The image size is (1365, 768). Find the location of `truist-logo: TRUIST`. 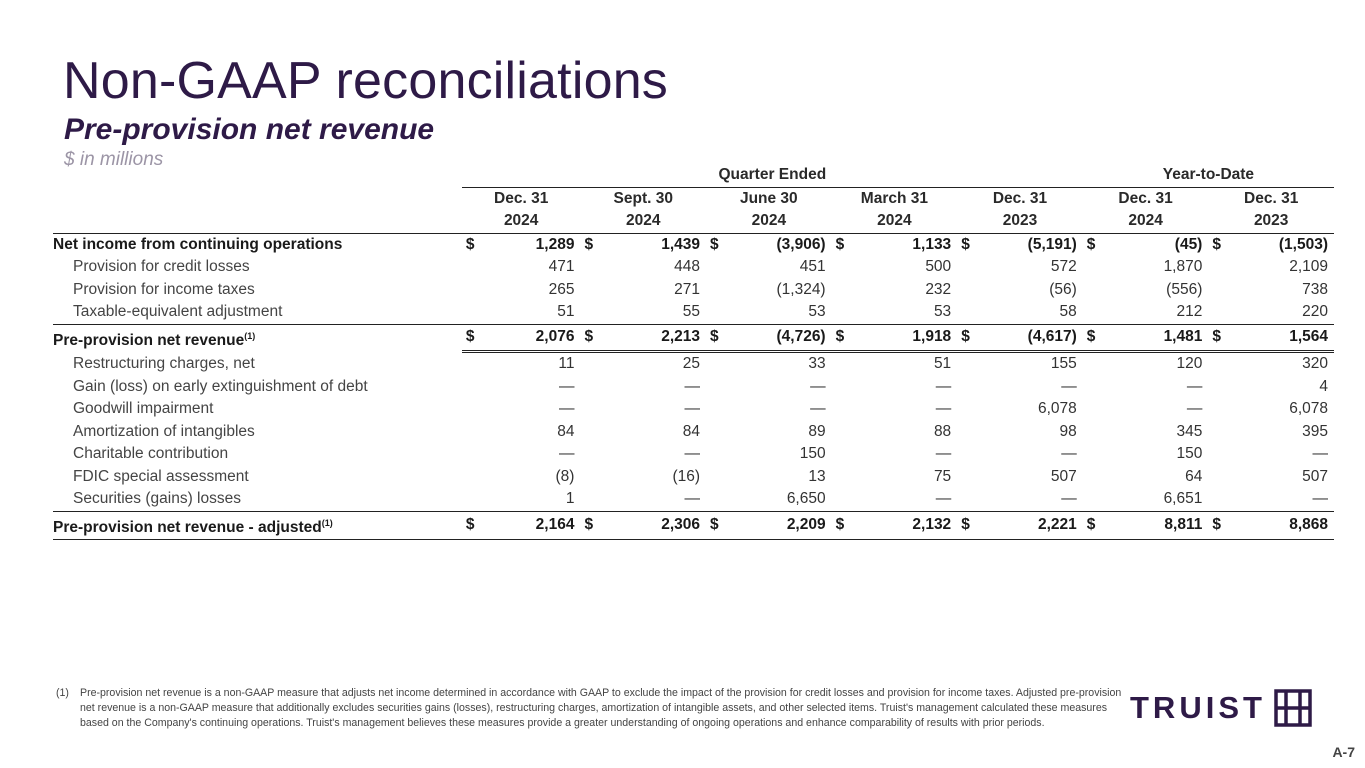

truist-logo: TRUIST is located at coordinates (1221, 708).